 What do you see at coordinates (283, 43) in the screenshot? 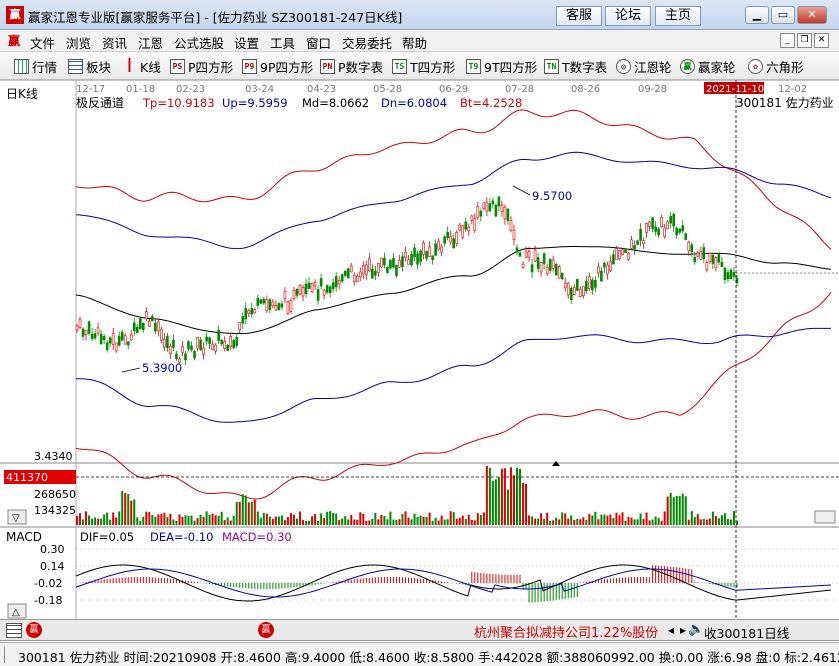
I see `menu-tools: 工具` at bounding box center [283, 43].